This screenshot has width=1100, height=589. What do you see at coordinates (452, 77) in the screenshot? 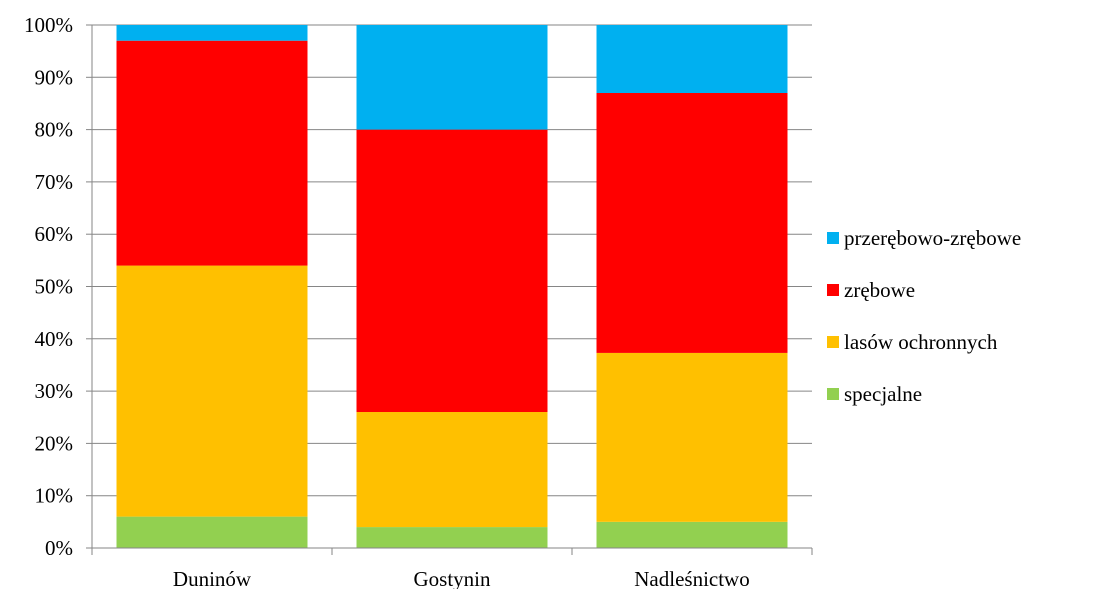
I see `bar-gostynin-przerebowo-zrebowe` at bounding box center [452, 77].